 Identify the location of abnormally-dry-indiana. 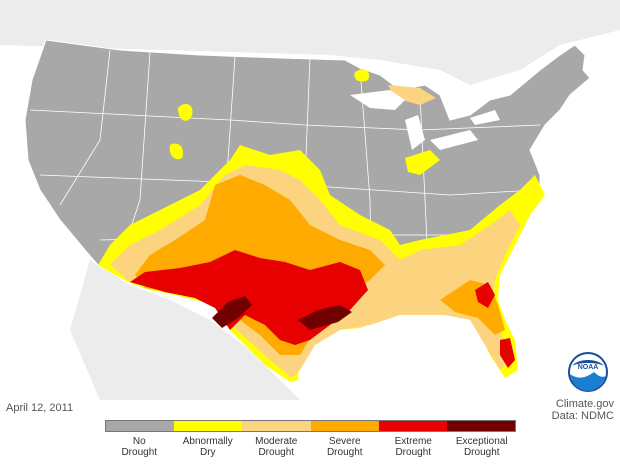
(422, 162).